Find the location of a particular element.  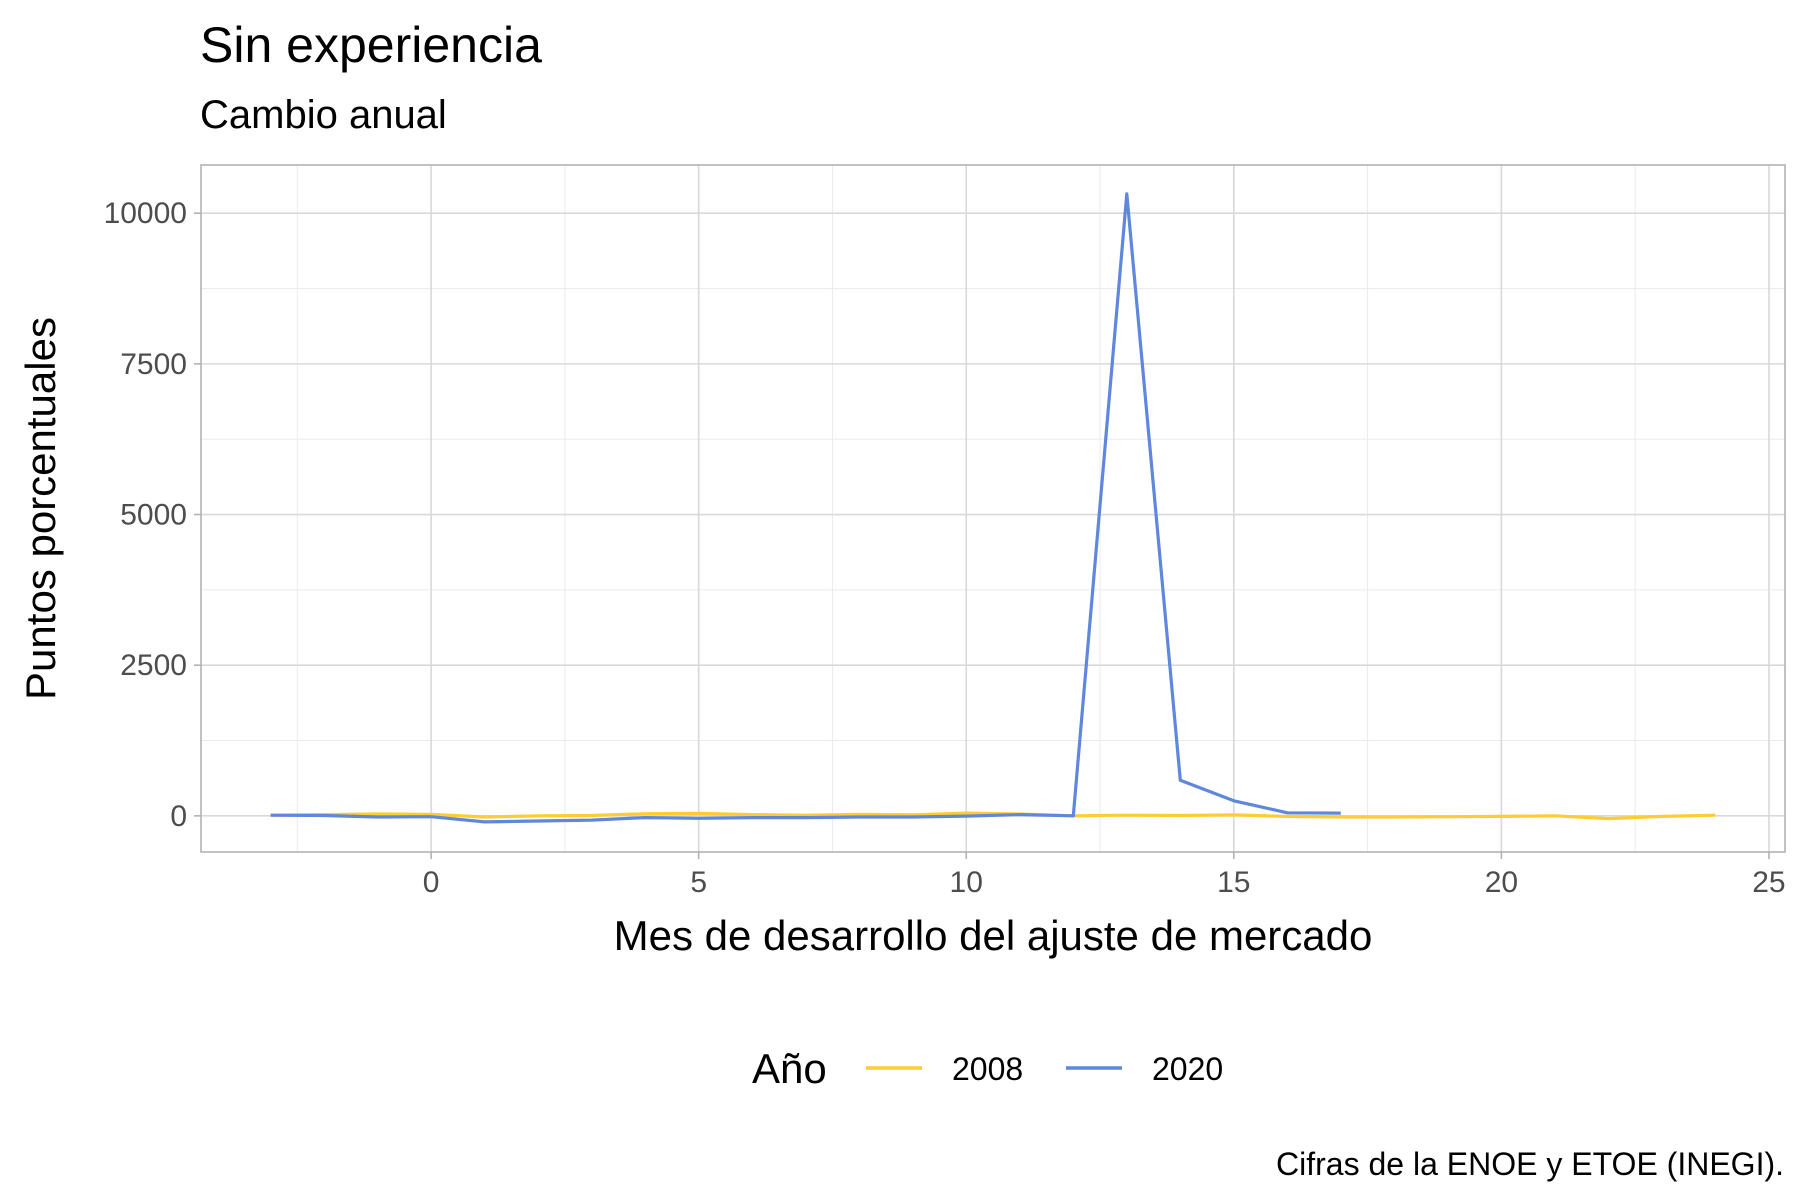

chart-title: Sin experiencia is located at coordinates (371, 45).